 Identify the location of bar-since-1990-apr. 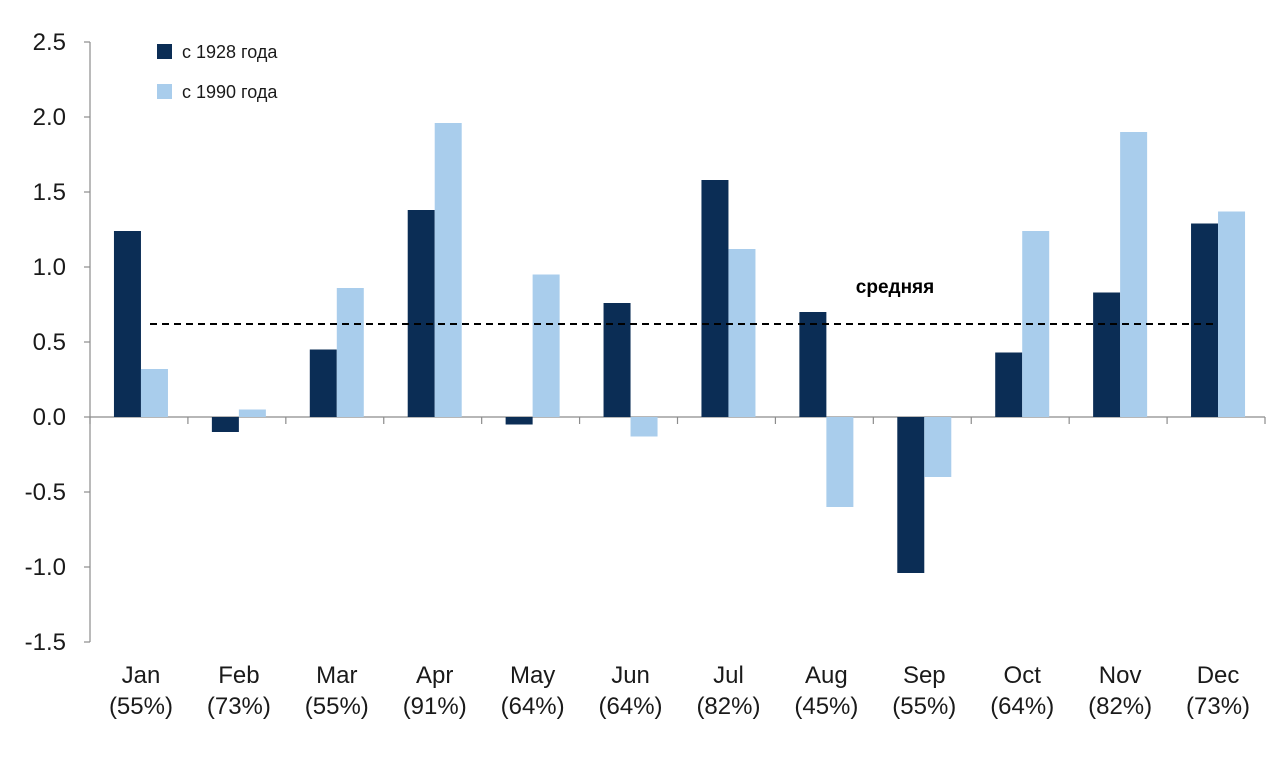
(448, 270).